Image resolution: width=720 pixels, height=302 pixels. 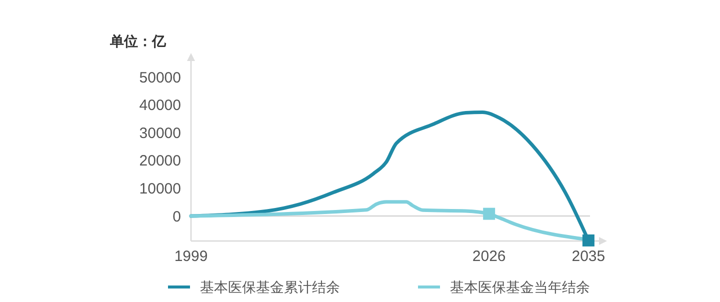 I want to click on y-axis-title: 单位：亿, so click(x=138, y=41).